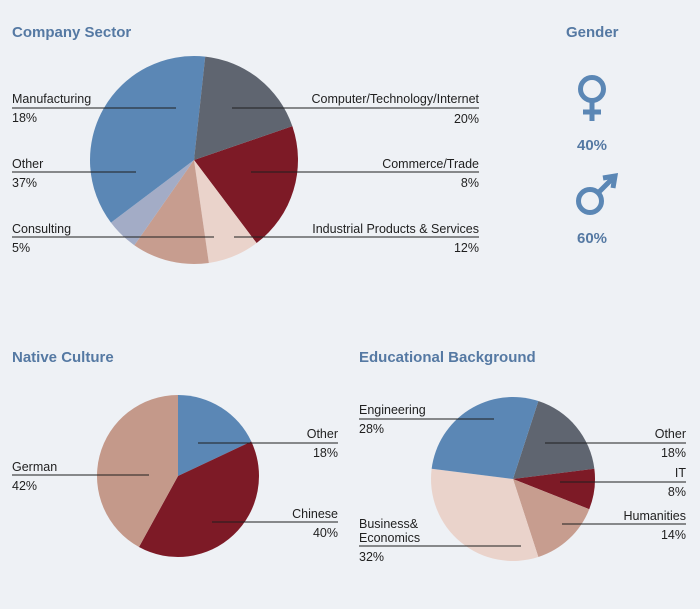 The image size is (700, 609). Describe the element at coordinates (677, 492) in the screenshot. I see `value-it: 8%` at that location.